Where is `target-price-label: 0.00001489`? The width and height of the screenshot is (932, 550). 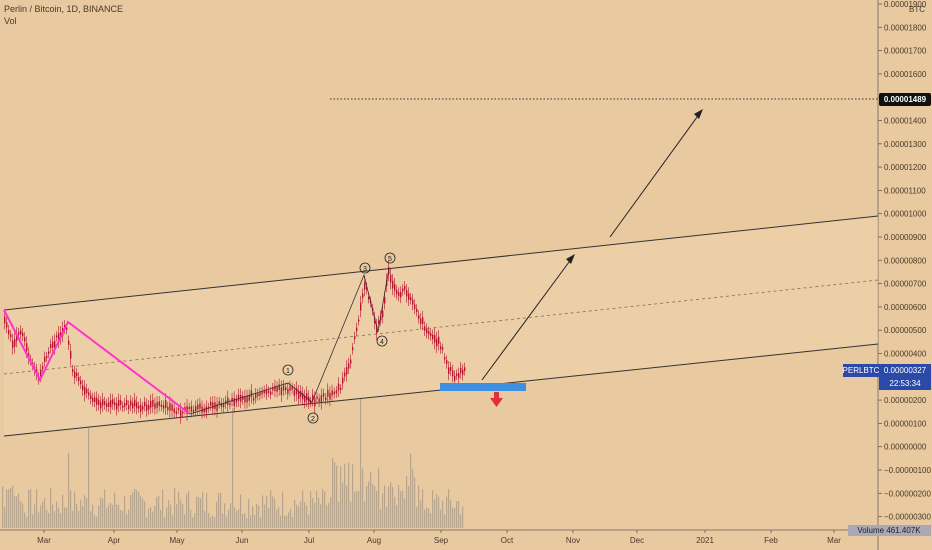 target-price-label: 0.00001489 is located at coordinates (905, 99).